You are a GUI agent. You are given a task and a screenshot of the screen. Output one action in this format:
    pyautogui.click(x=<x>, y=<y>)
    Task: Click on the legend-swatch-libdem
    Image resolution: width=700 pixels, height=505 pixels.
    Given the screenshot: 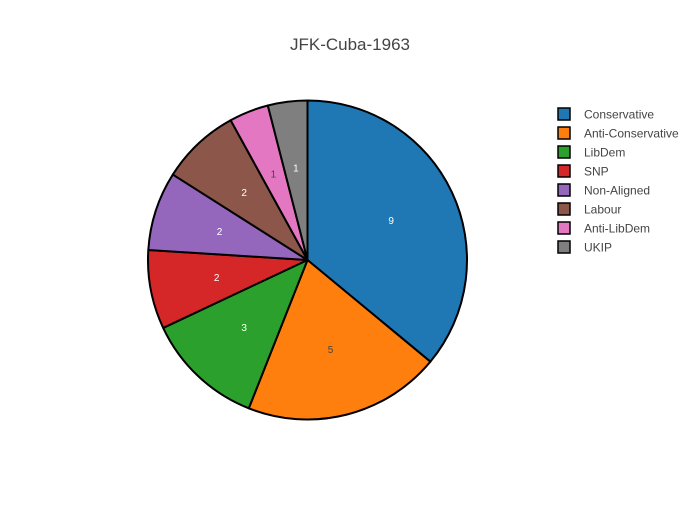 What is the action you would take?
    pyautogui.click(x=564, y=152)
    